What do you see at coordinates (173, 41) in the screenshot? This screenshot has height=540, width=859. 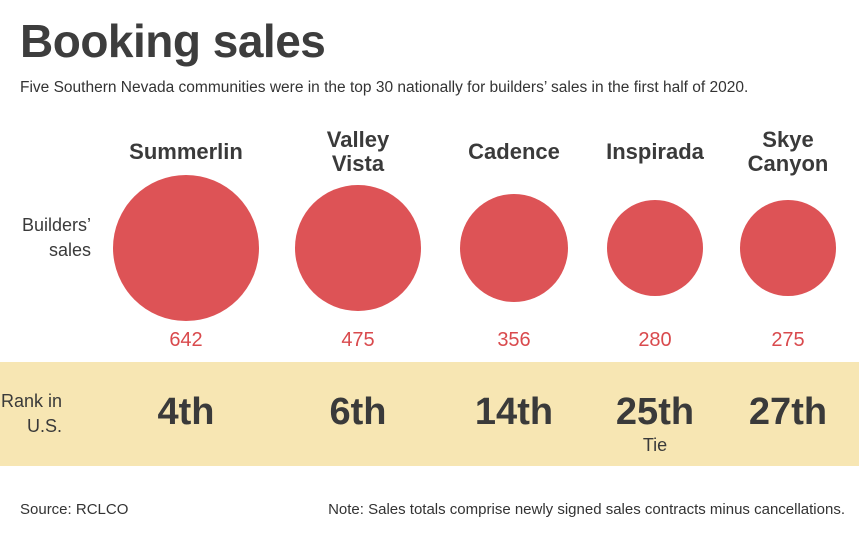 I see `page-title: Booking sales` at bounding box center [173, 41].